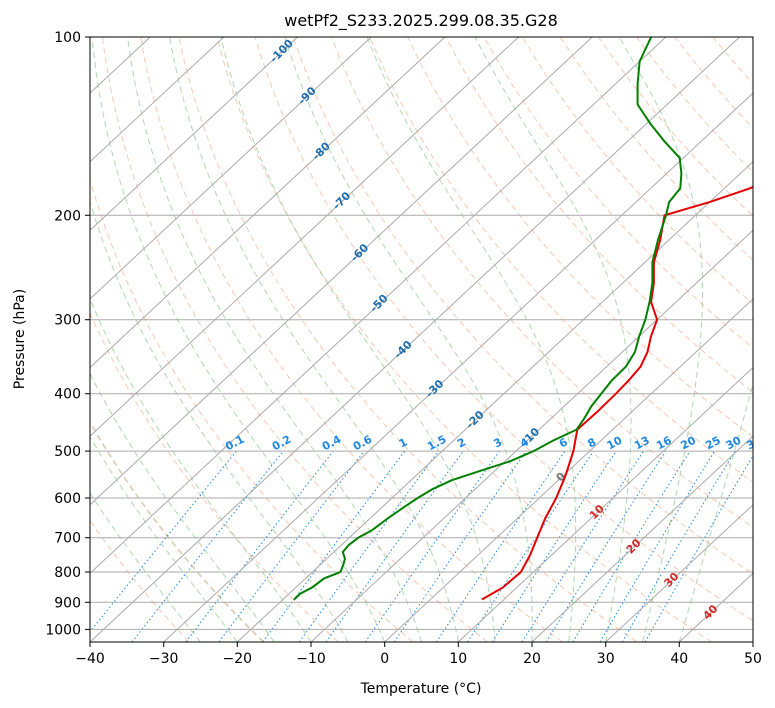  Describe the element at coordinates (458, 659) in the screenshot. I see `x-tick-label: 10` at that location.